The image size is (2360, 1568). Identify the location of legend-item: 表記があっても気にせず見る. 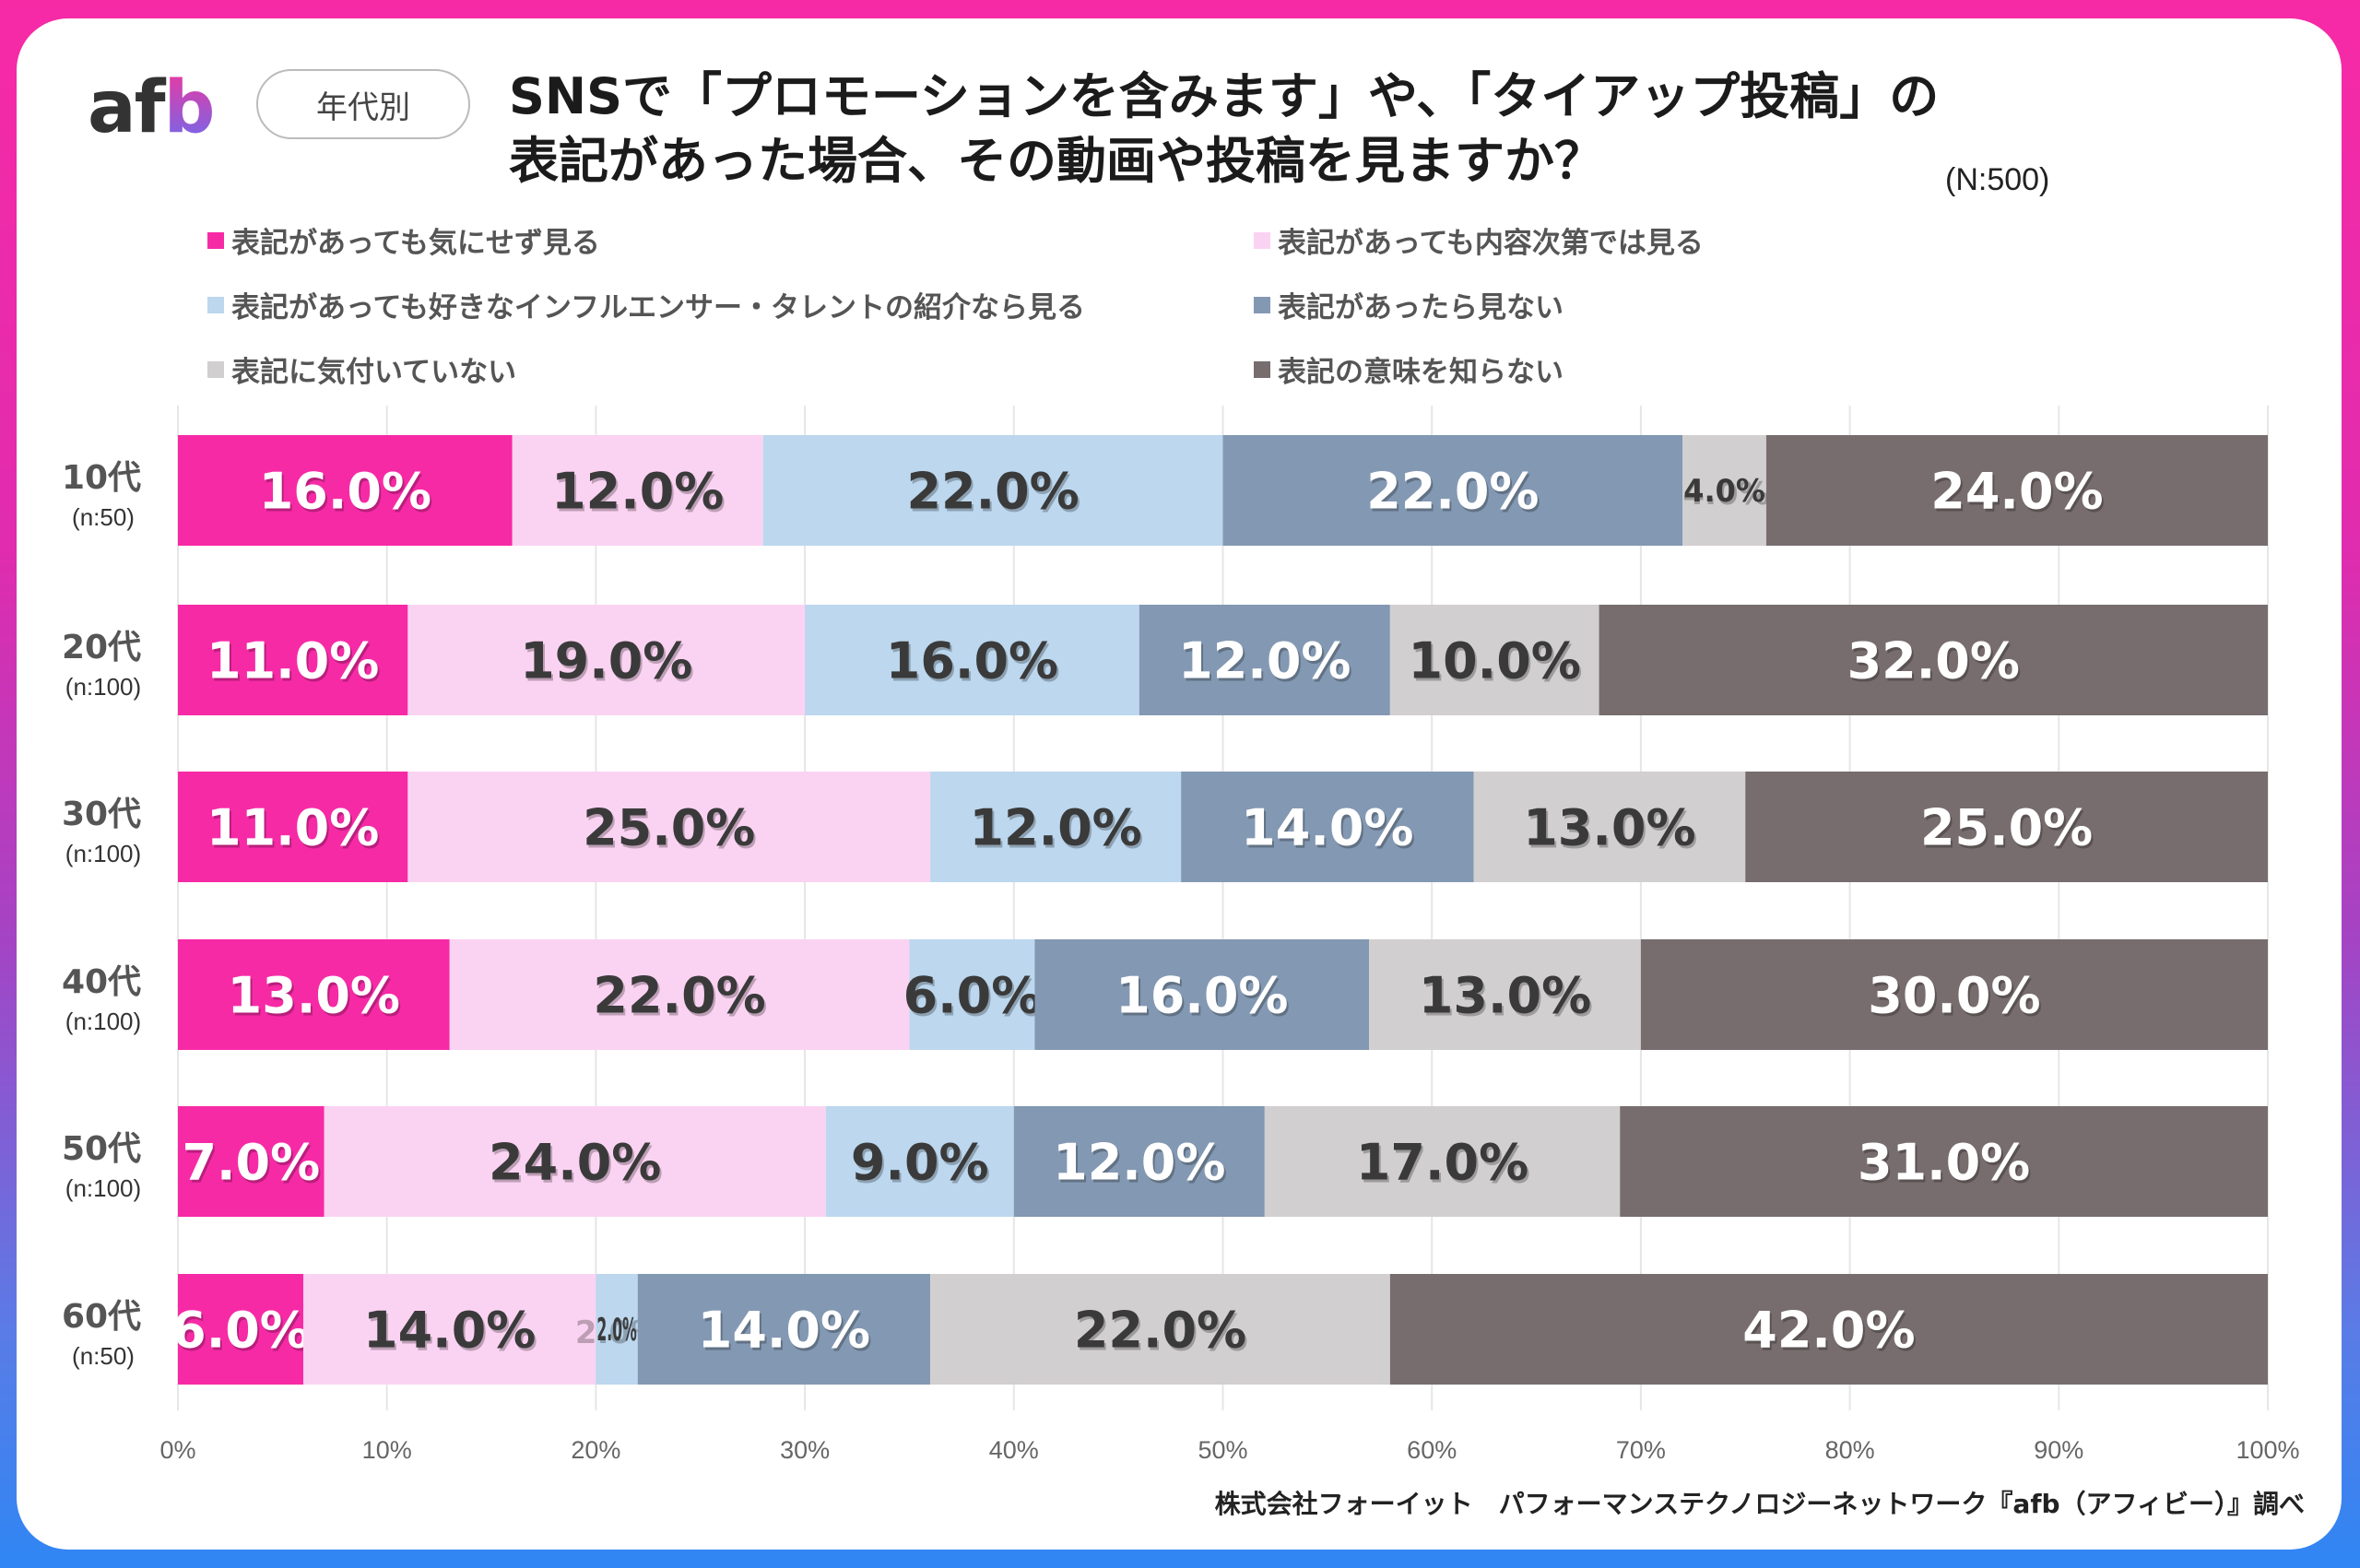
(403, 240).